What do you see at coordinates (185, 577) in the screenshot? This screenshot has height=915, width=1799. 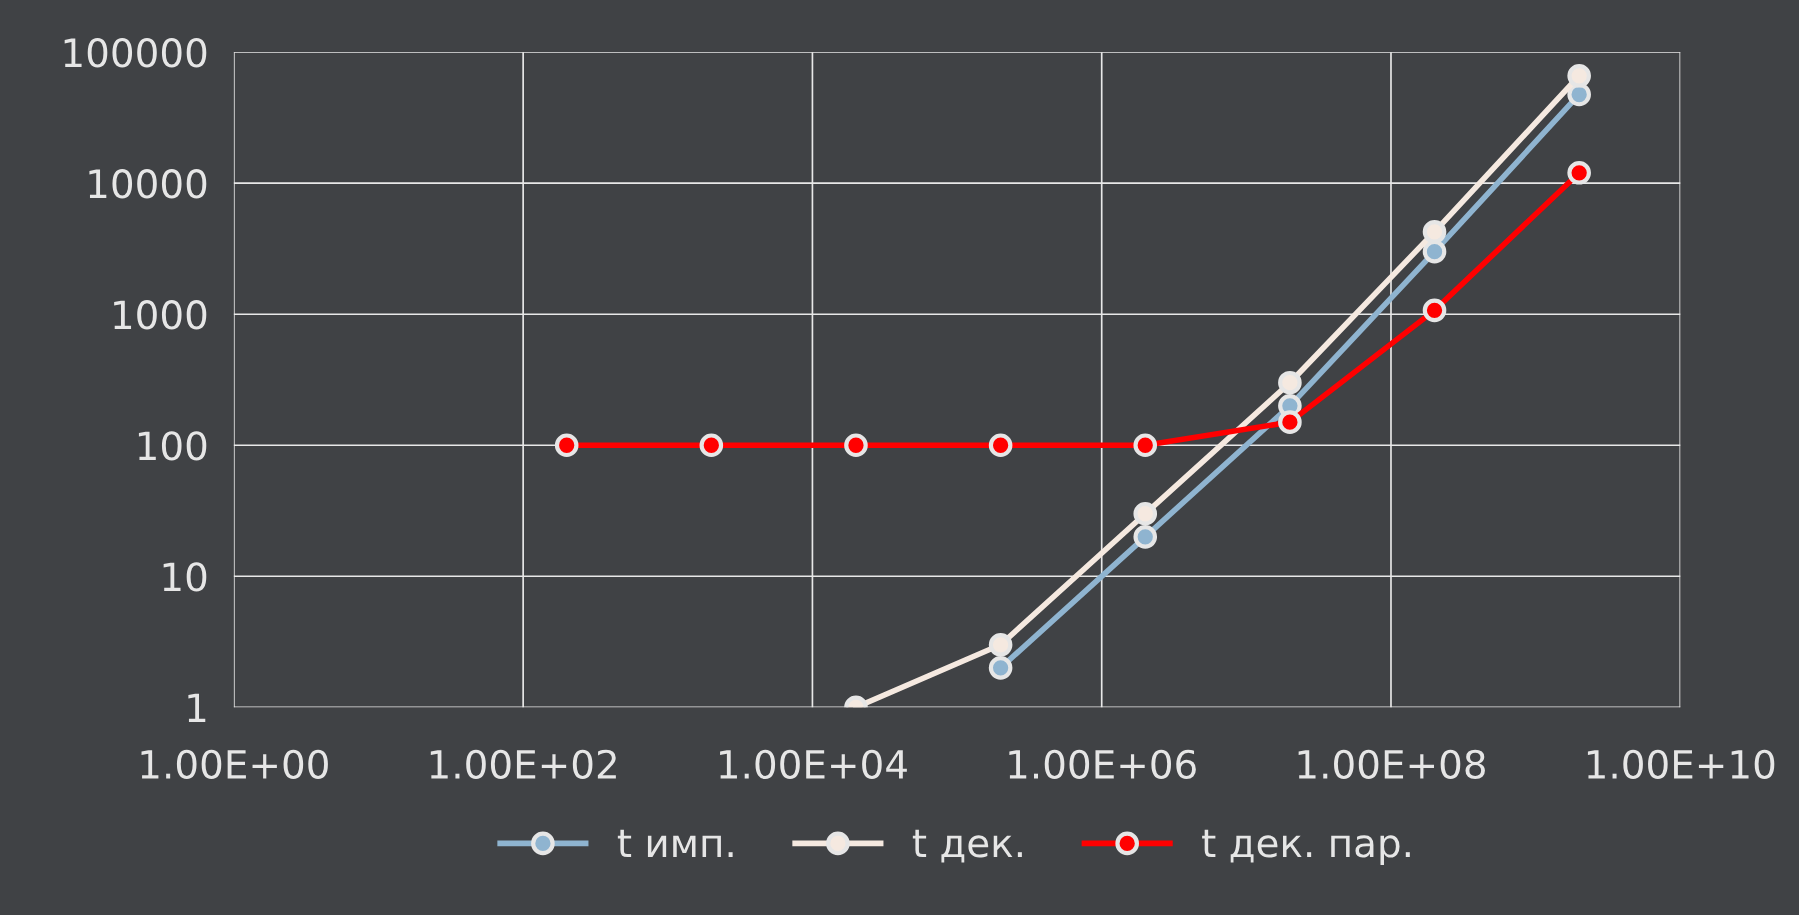 I see `y-tick-label: 10` at bounding box center [185, 577].